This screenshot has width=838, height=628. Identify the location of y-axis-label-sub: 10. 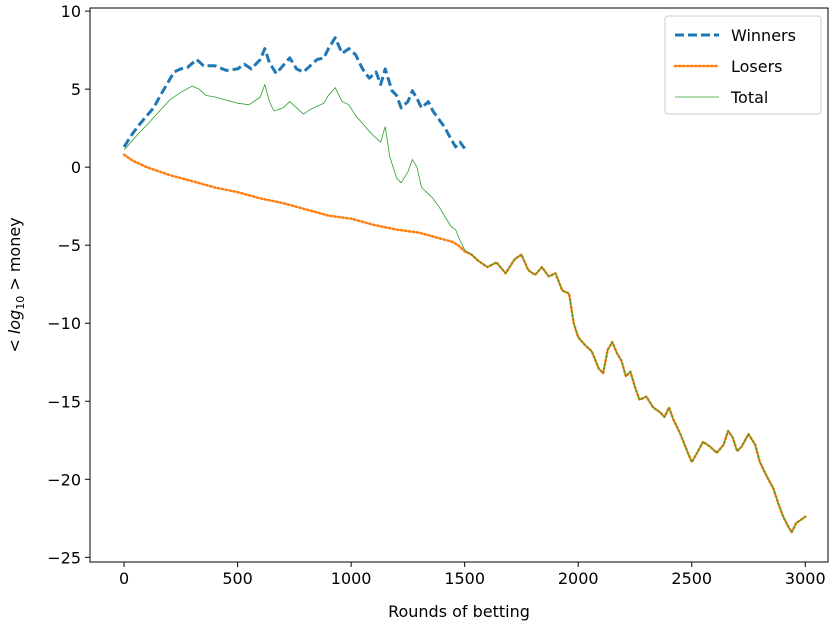
(20, 303).